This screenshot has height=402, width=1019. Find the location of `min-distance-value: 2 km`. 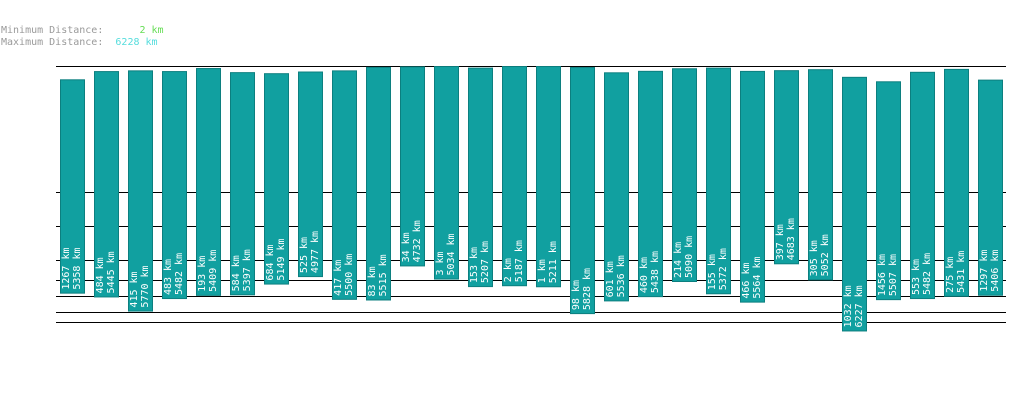

min-distance-value: 2 km is located at coordinates (151, 30).